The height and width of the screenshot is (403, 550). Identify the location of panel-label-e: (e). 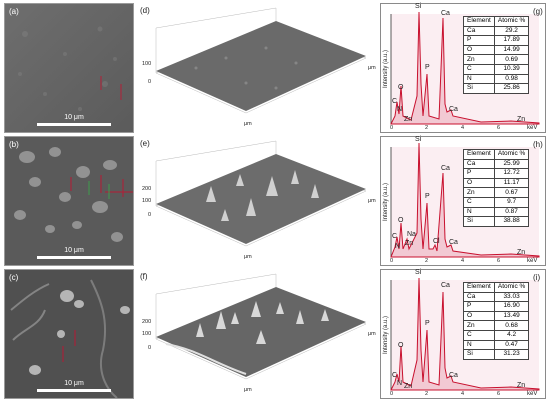
(145, 143).